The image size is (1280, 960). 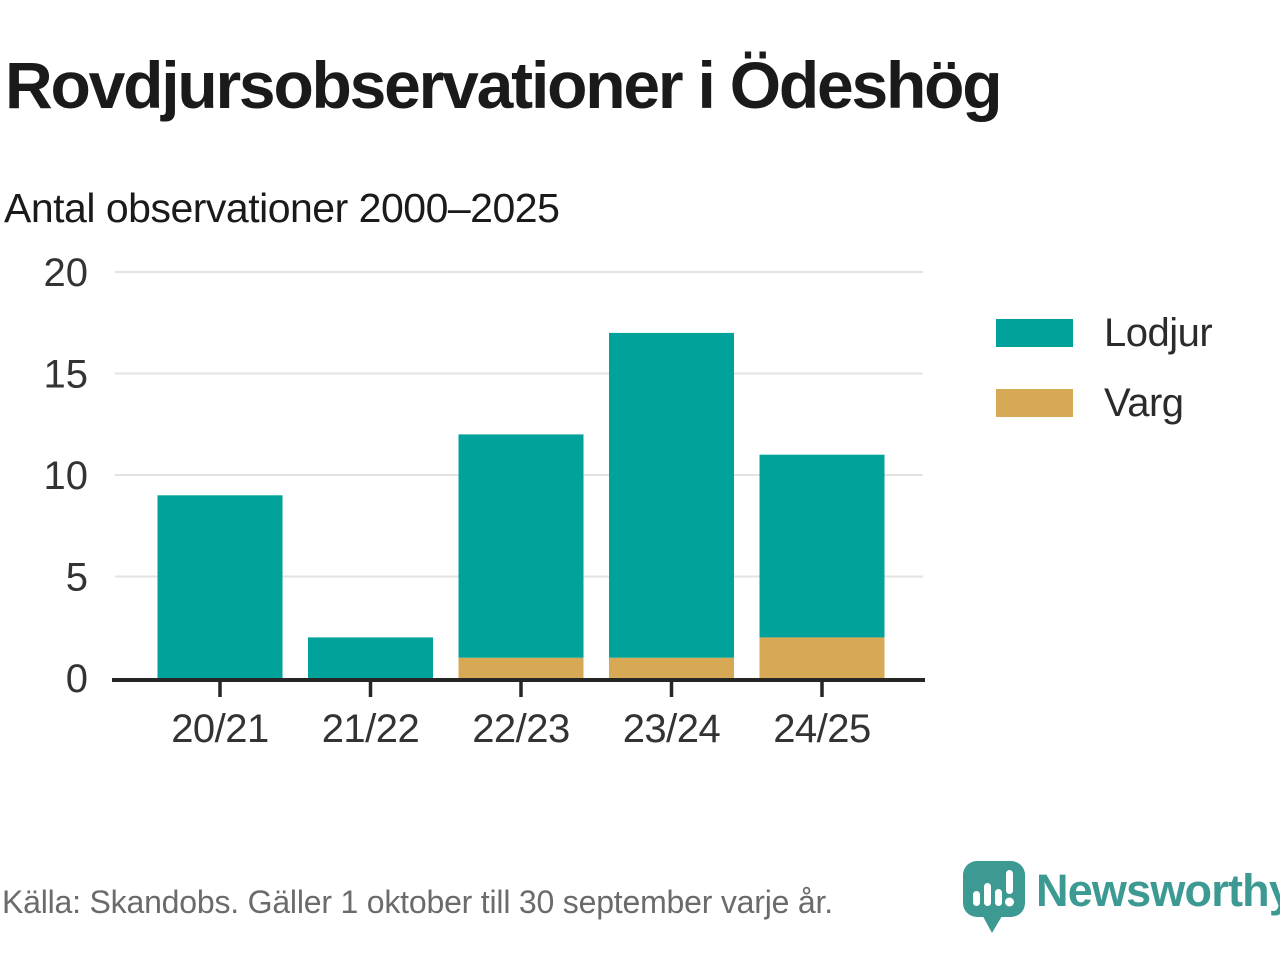 What do you see at coordinates (822, 729) in the screenshot?
I see `x-axis-tick-label-24/25: 24/25` at bounding box center [822, 729].